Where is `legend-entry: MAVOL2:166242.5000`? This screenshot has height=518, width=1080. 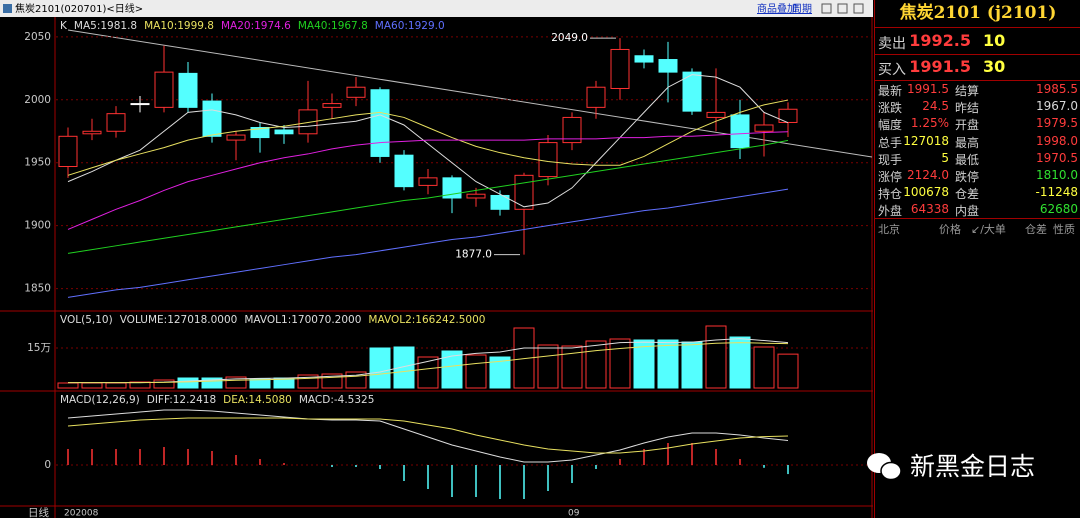 legend-entry: MAVOL2:166242.5000 is located at coordinates (426, 320).